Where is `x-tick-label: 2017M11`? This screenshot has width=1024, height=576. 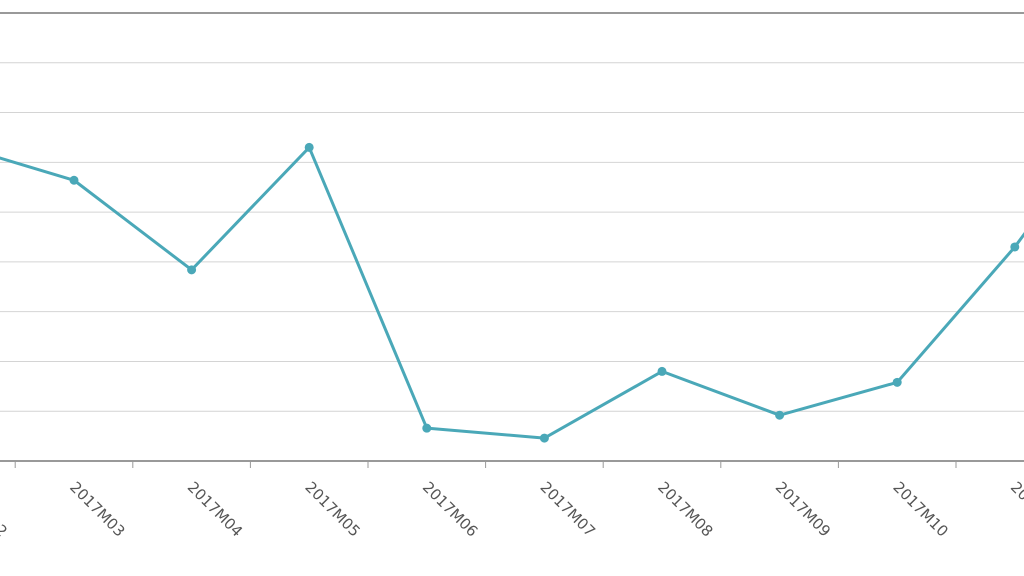 x-tick-label: 2017M11 is located at coordinates (1015, 509).